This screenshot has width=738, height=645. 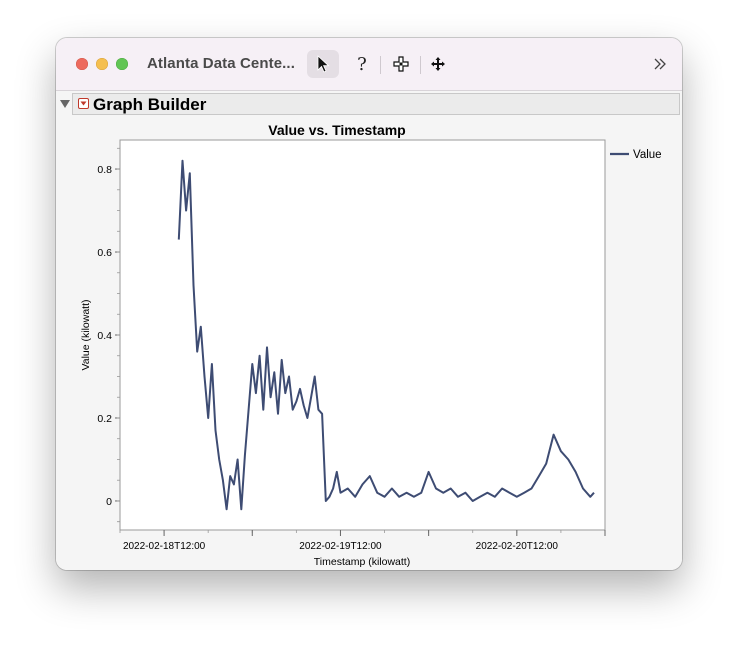 What do you see at coordinates (109, 502) in the screenshot?
I see `y-tick-label: 0` at bounding box center [109, 502].